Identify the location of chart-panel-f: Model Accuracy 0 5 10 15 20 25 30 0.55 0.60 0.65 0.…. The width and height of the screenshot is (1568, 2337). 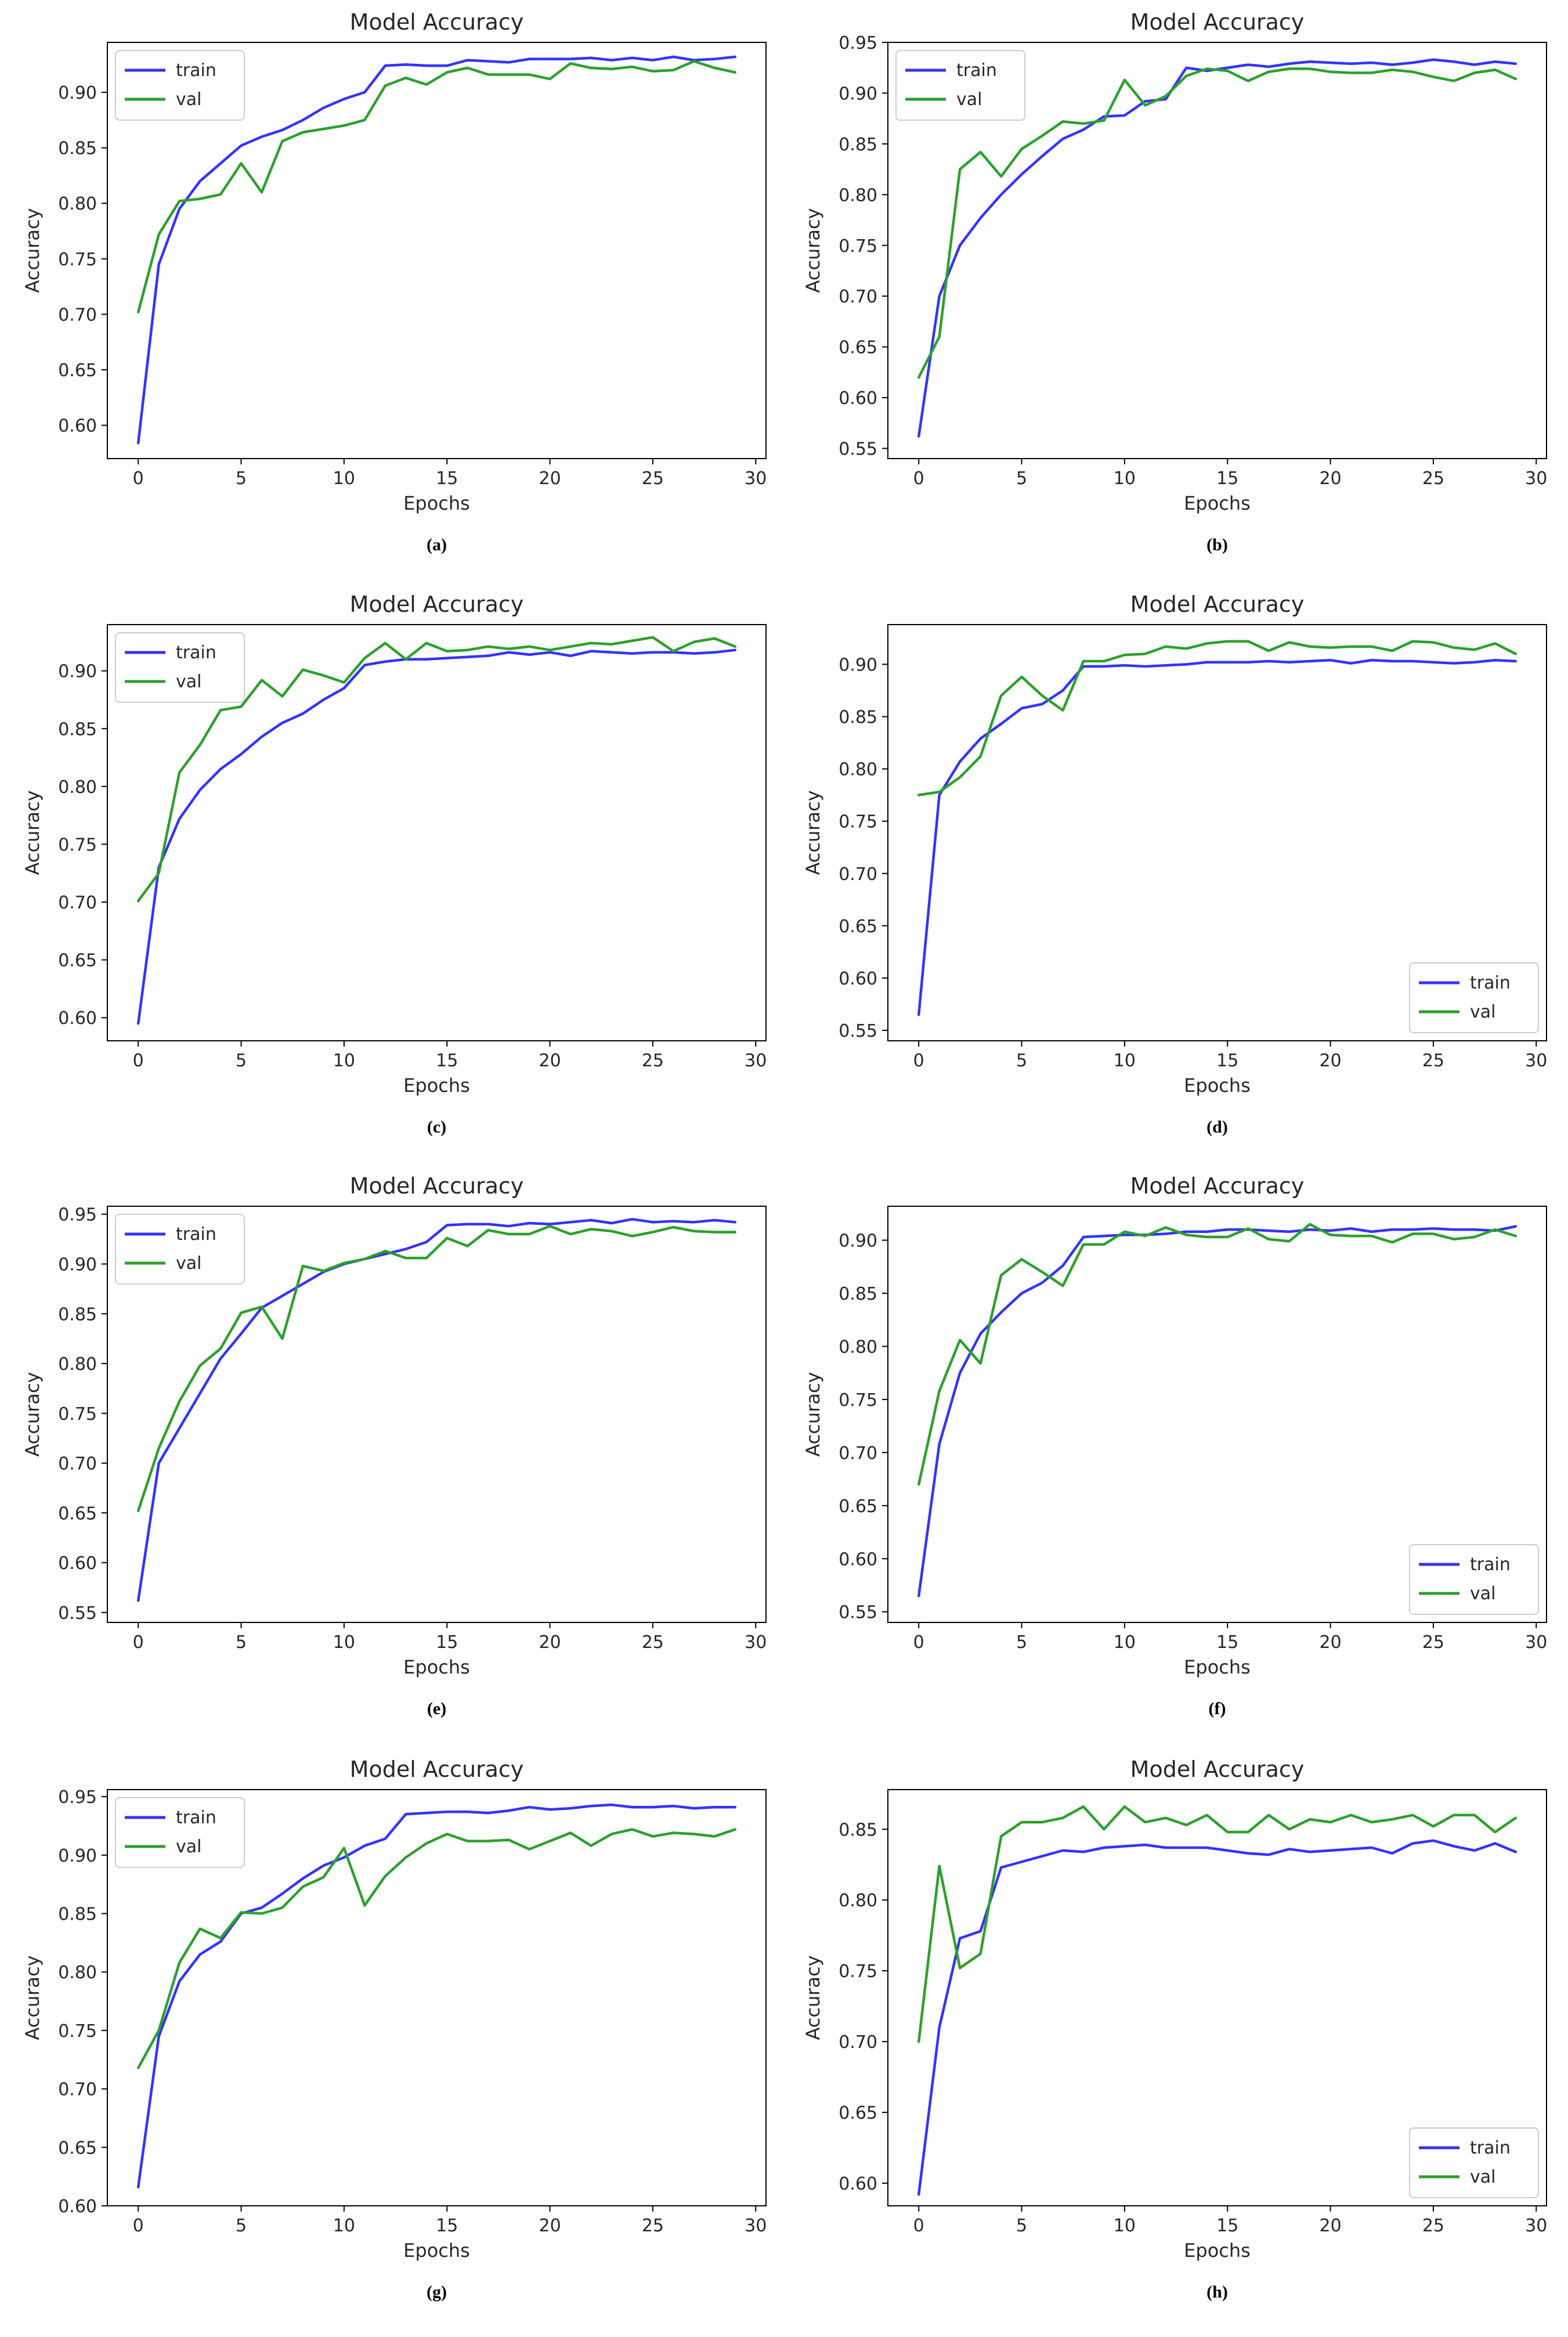
(1171, 1455).